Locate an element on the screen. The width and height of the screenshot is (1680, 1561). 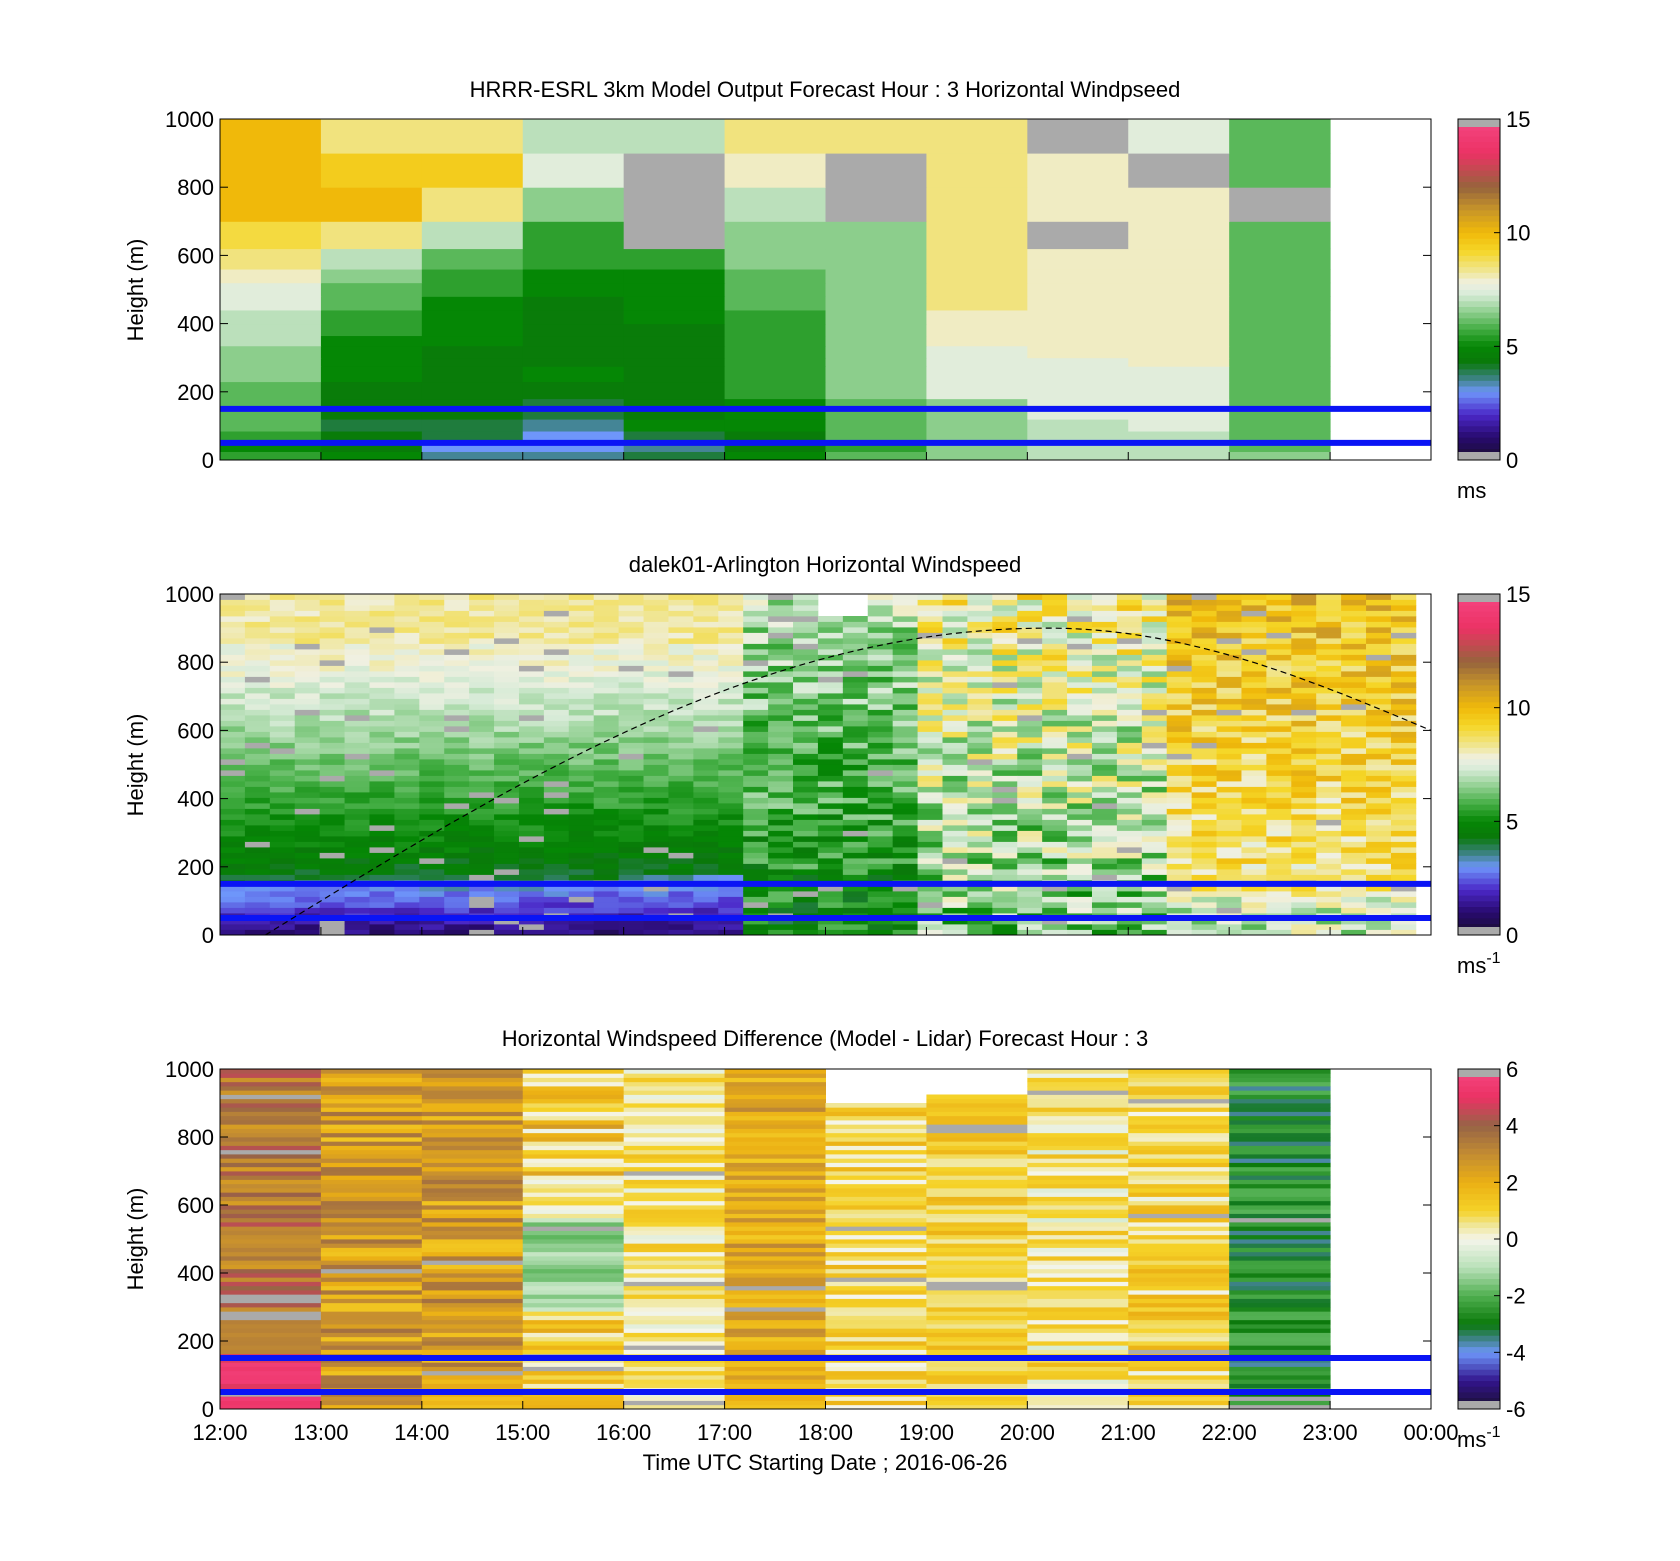
panel-lidar-sun-curve is located at coordinates (848, 781).